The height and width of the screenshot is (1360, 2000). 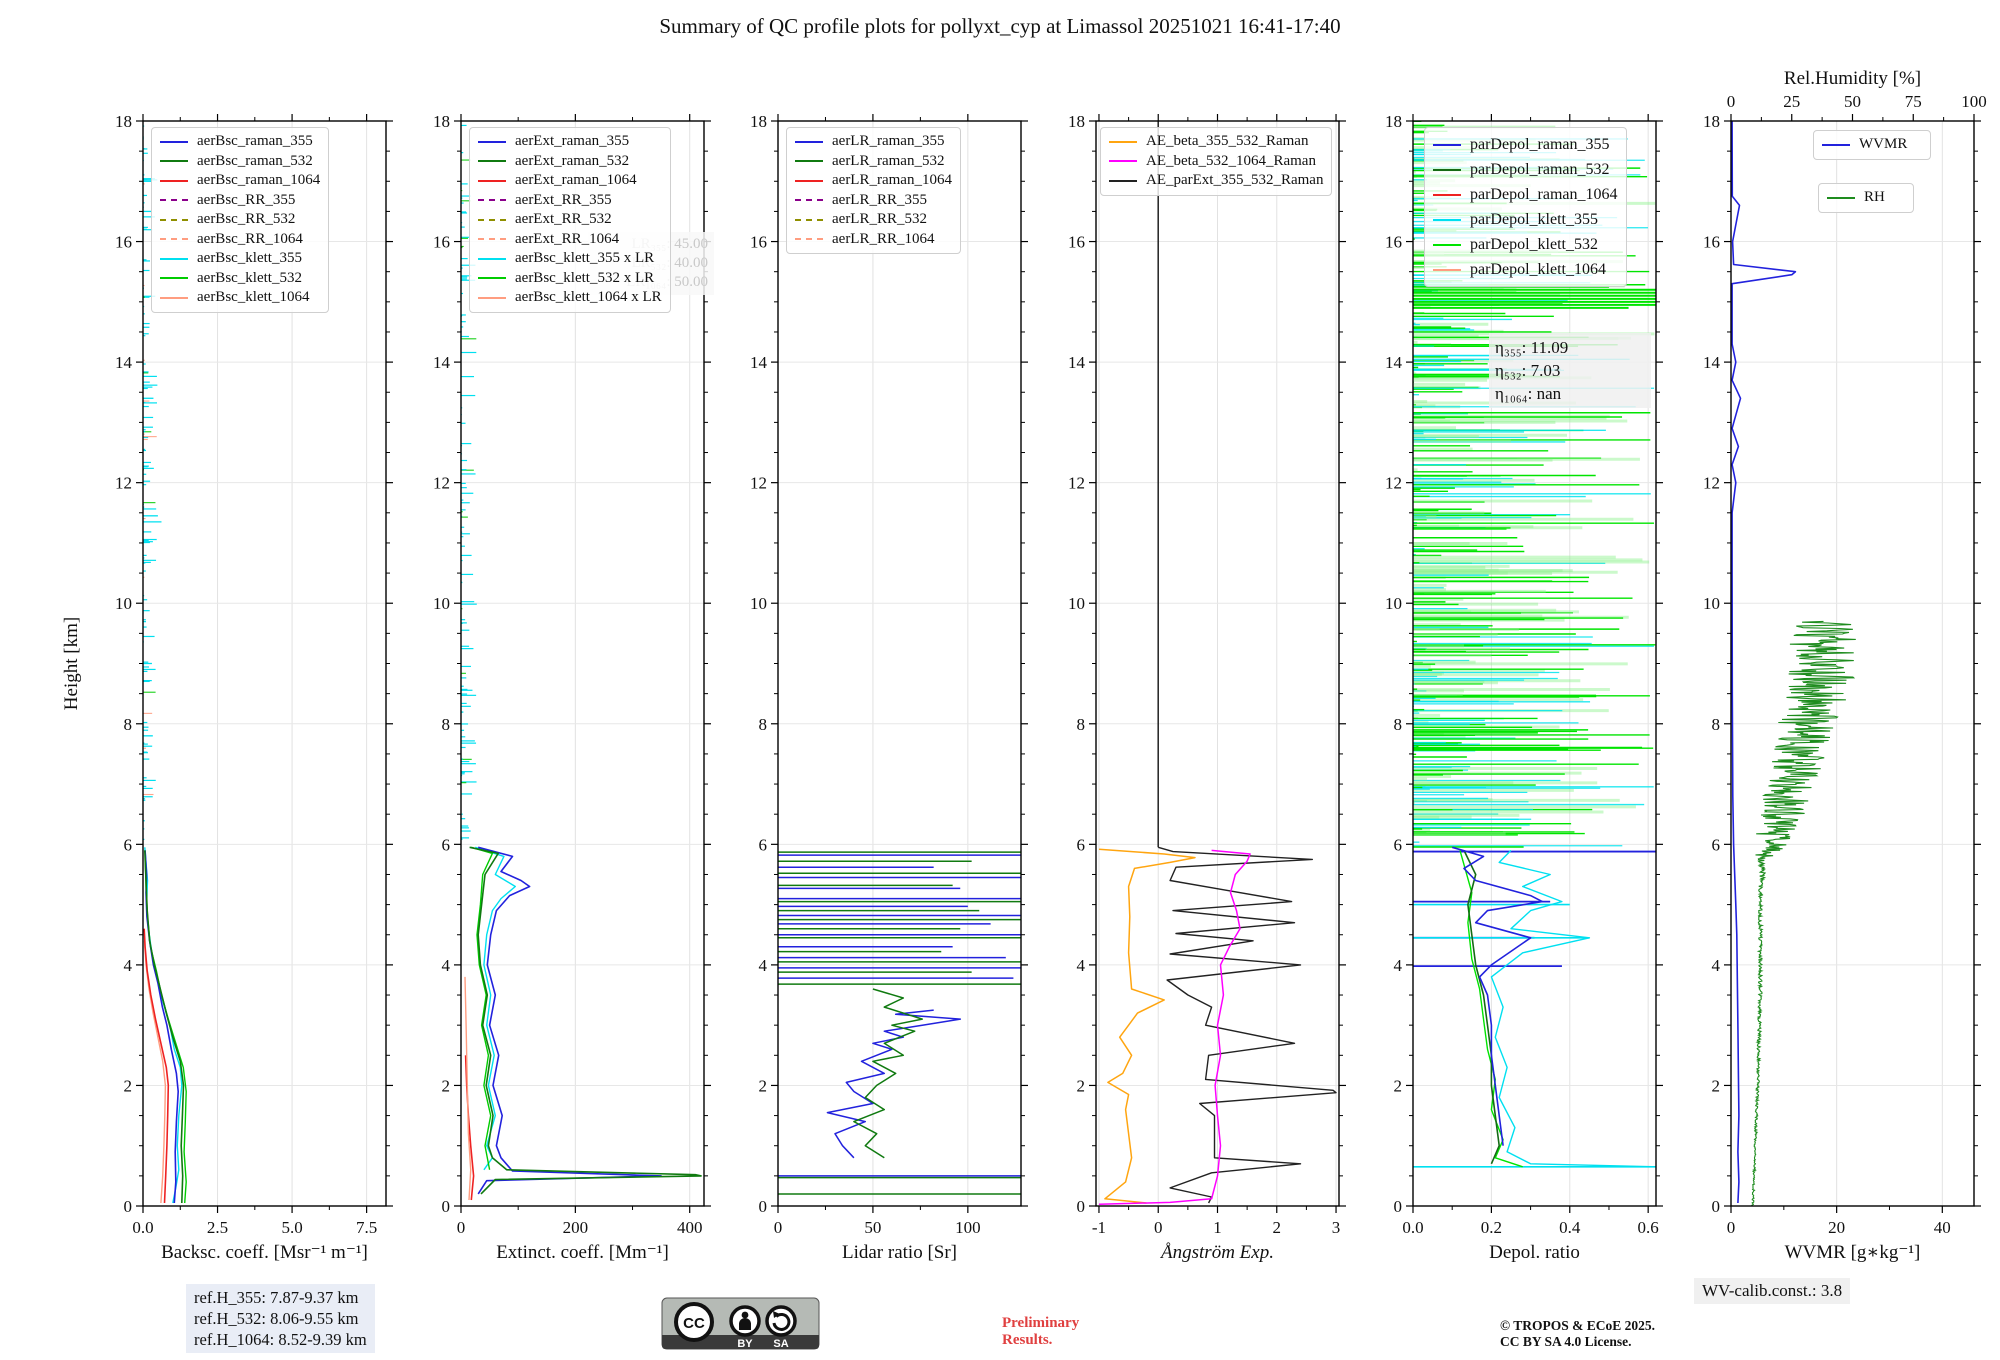 What do you see at coordinates (1099, 1227) in the screenshot?
I see `x-tick-label: -1` at bounding box center [1099, 1227].